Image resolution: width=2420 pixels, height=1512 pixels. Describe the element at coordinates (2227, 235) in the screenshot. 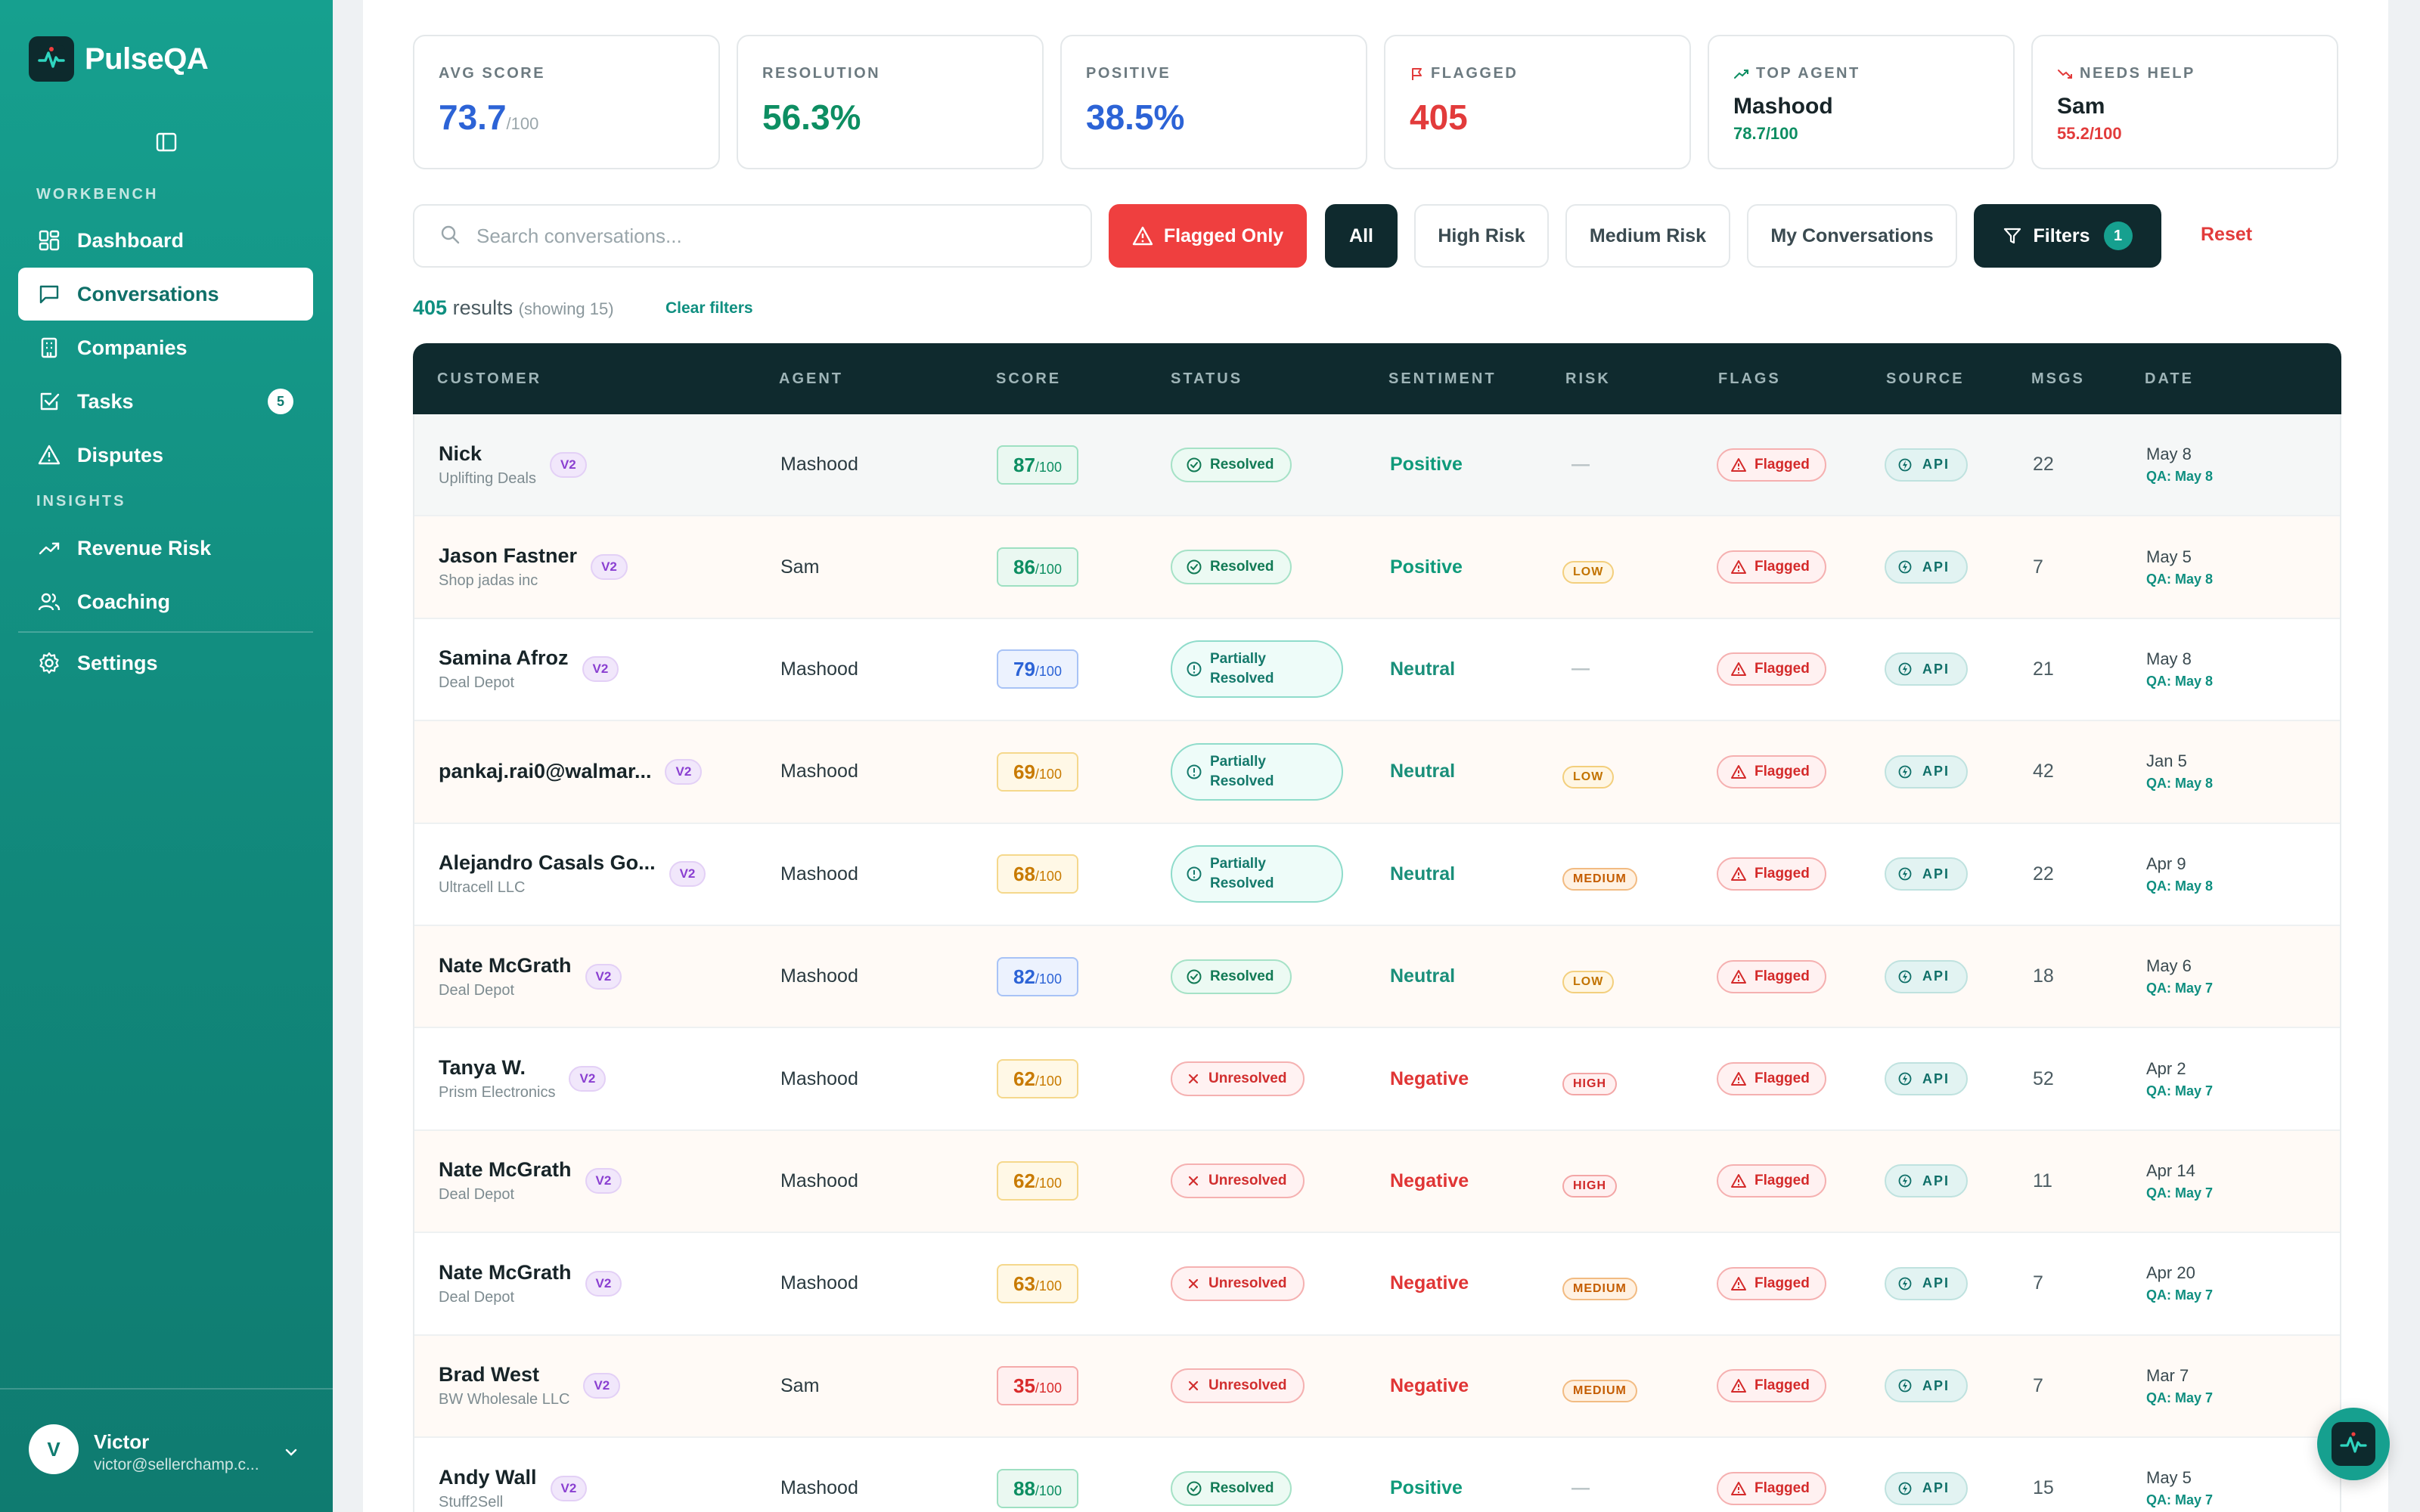

I see `reset-button: Reset` at that location.